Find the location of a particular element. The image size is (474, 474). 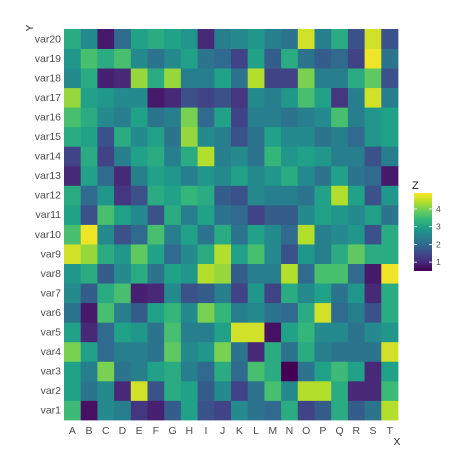

heatmap-cell-H-var9 is located at coordinates (189, 254).